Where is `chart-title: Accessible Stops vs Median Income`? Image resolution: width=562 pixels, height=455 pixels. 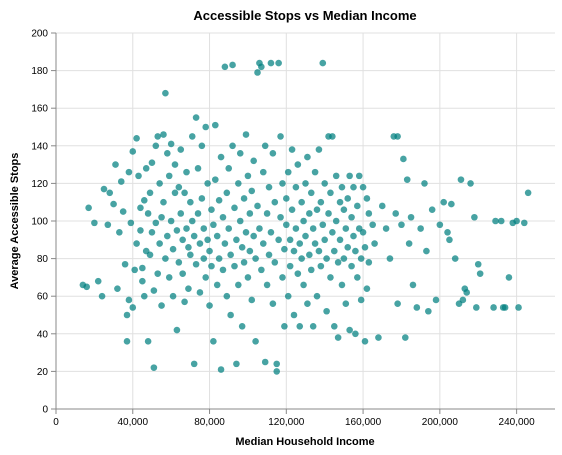 chart-title: Accessible Stops vs Median Income is located at coordinates (304, 15).